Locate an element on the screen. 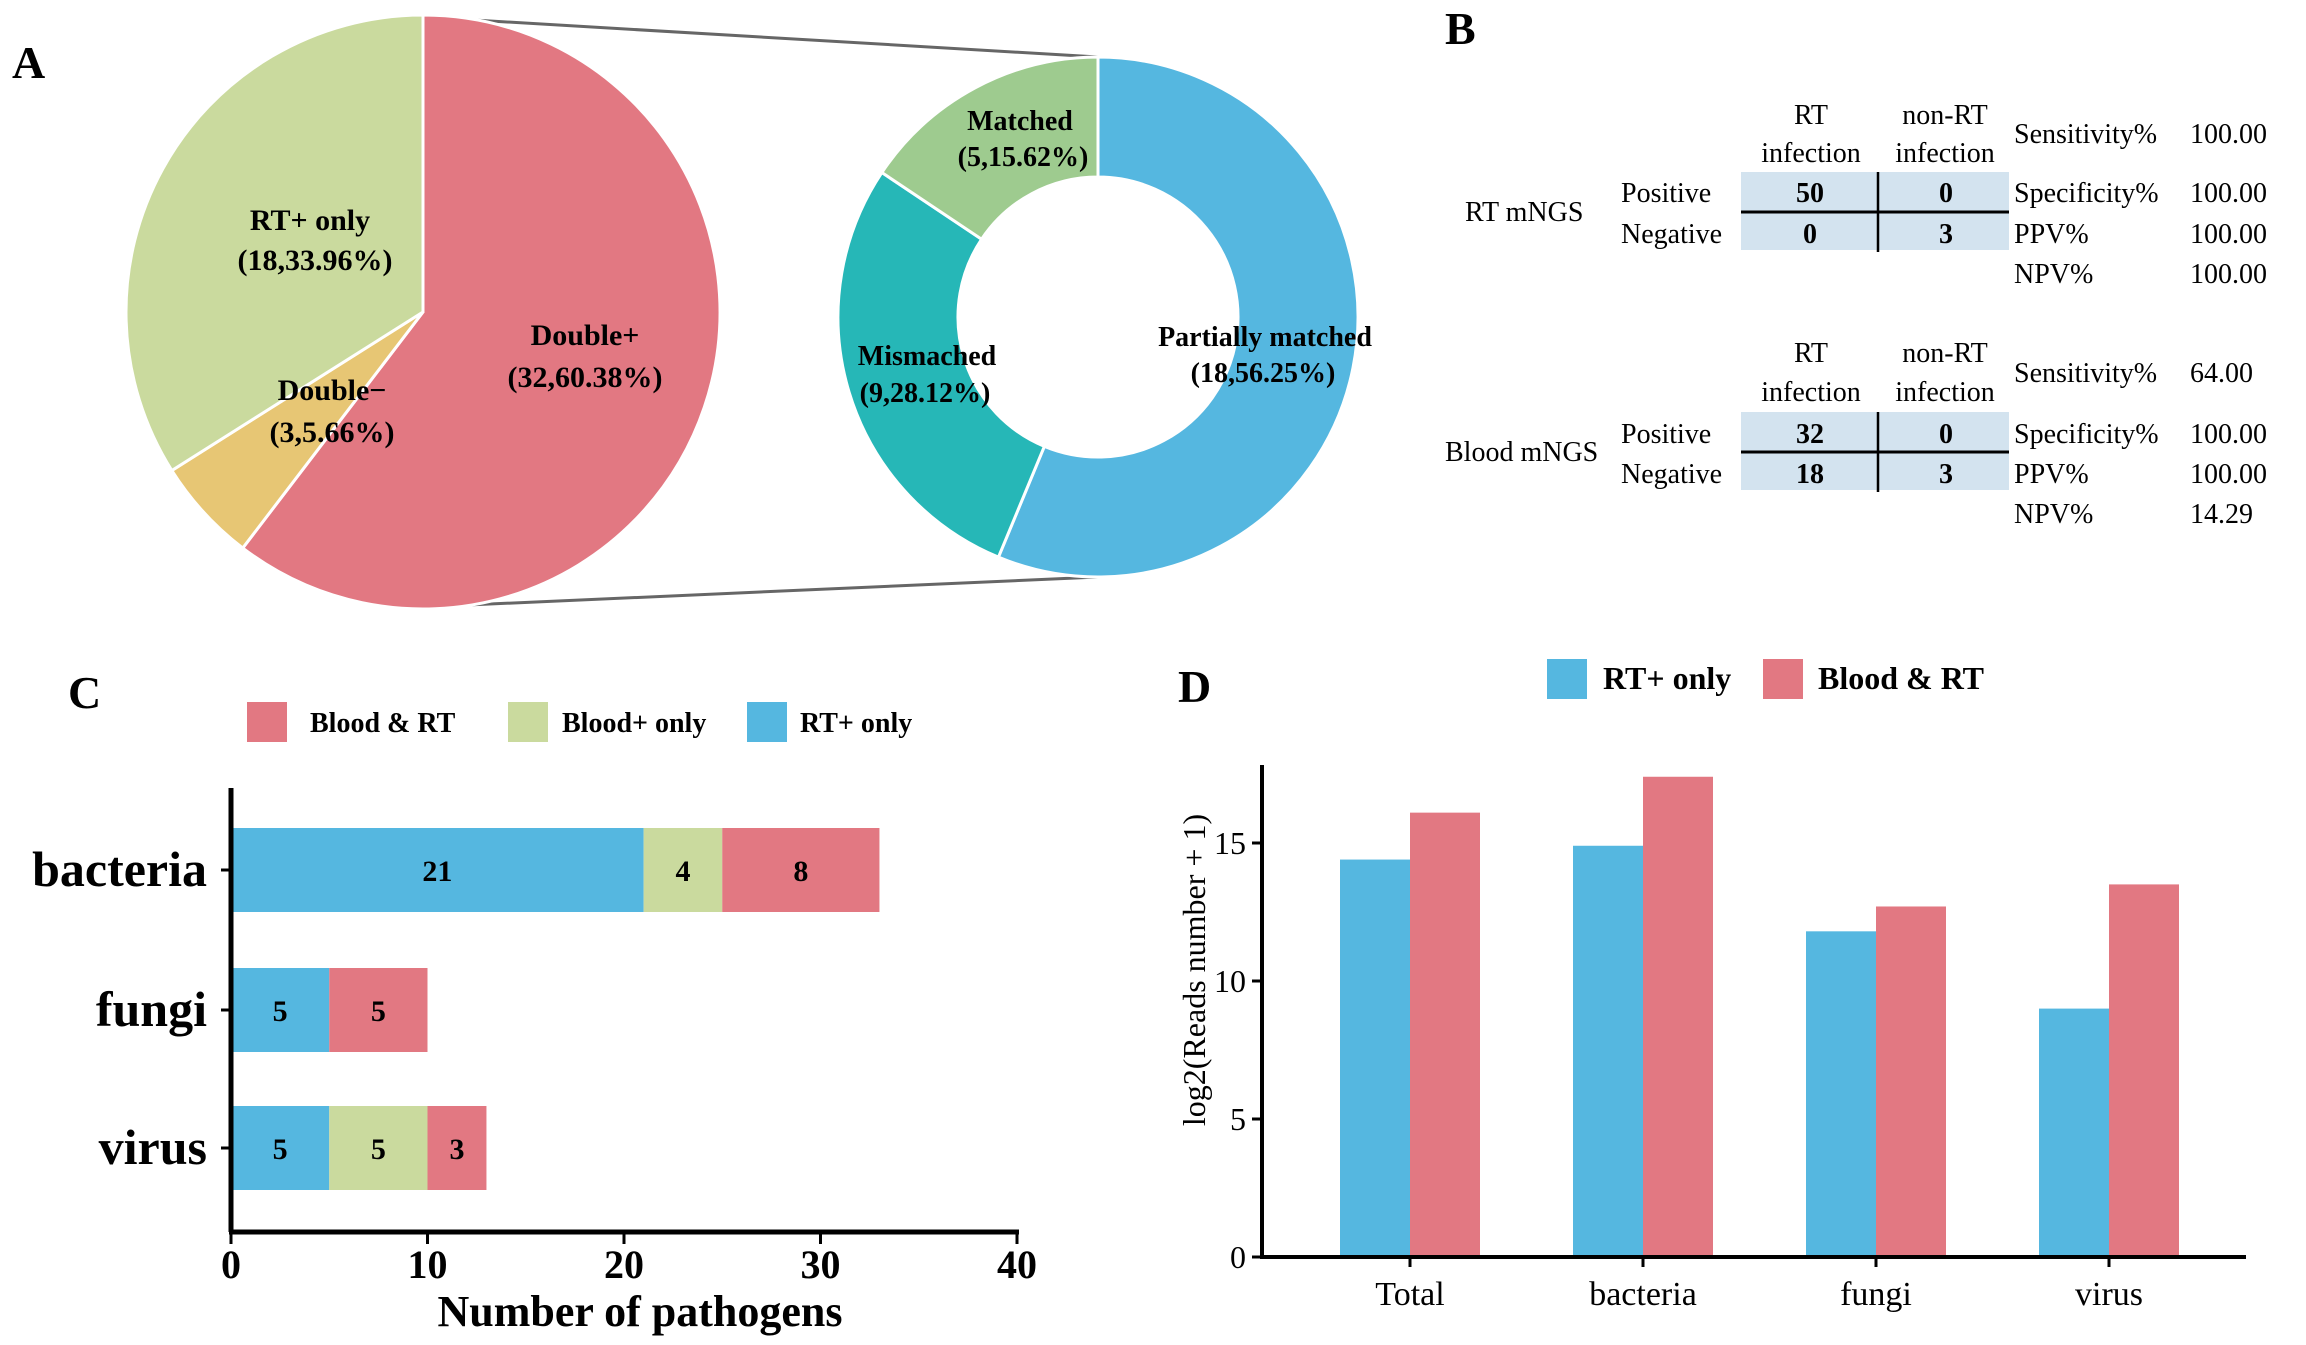 This screenshot has height=1345, width=2306. pie-label-double-plus-value: (32,60.38%) is located at coordinates (585, 377).